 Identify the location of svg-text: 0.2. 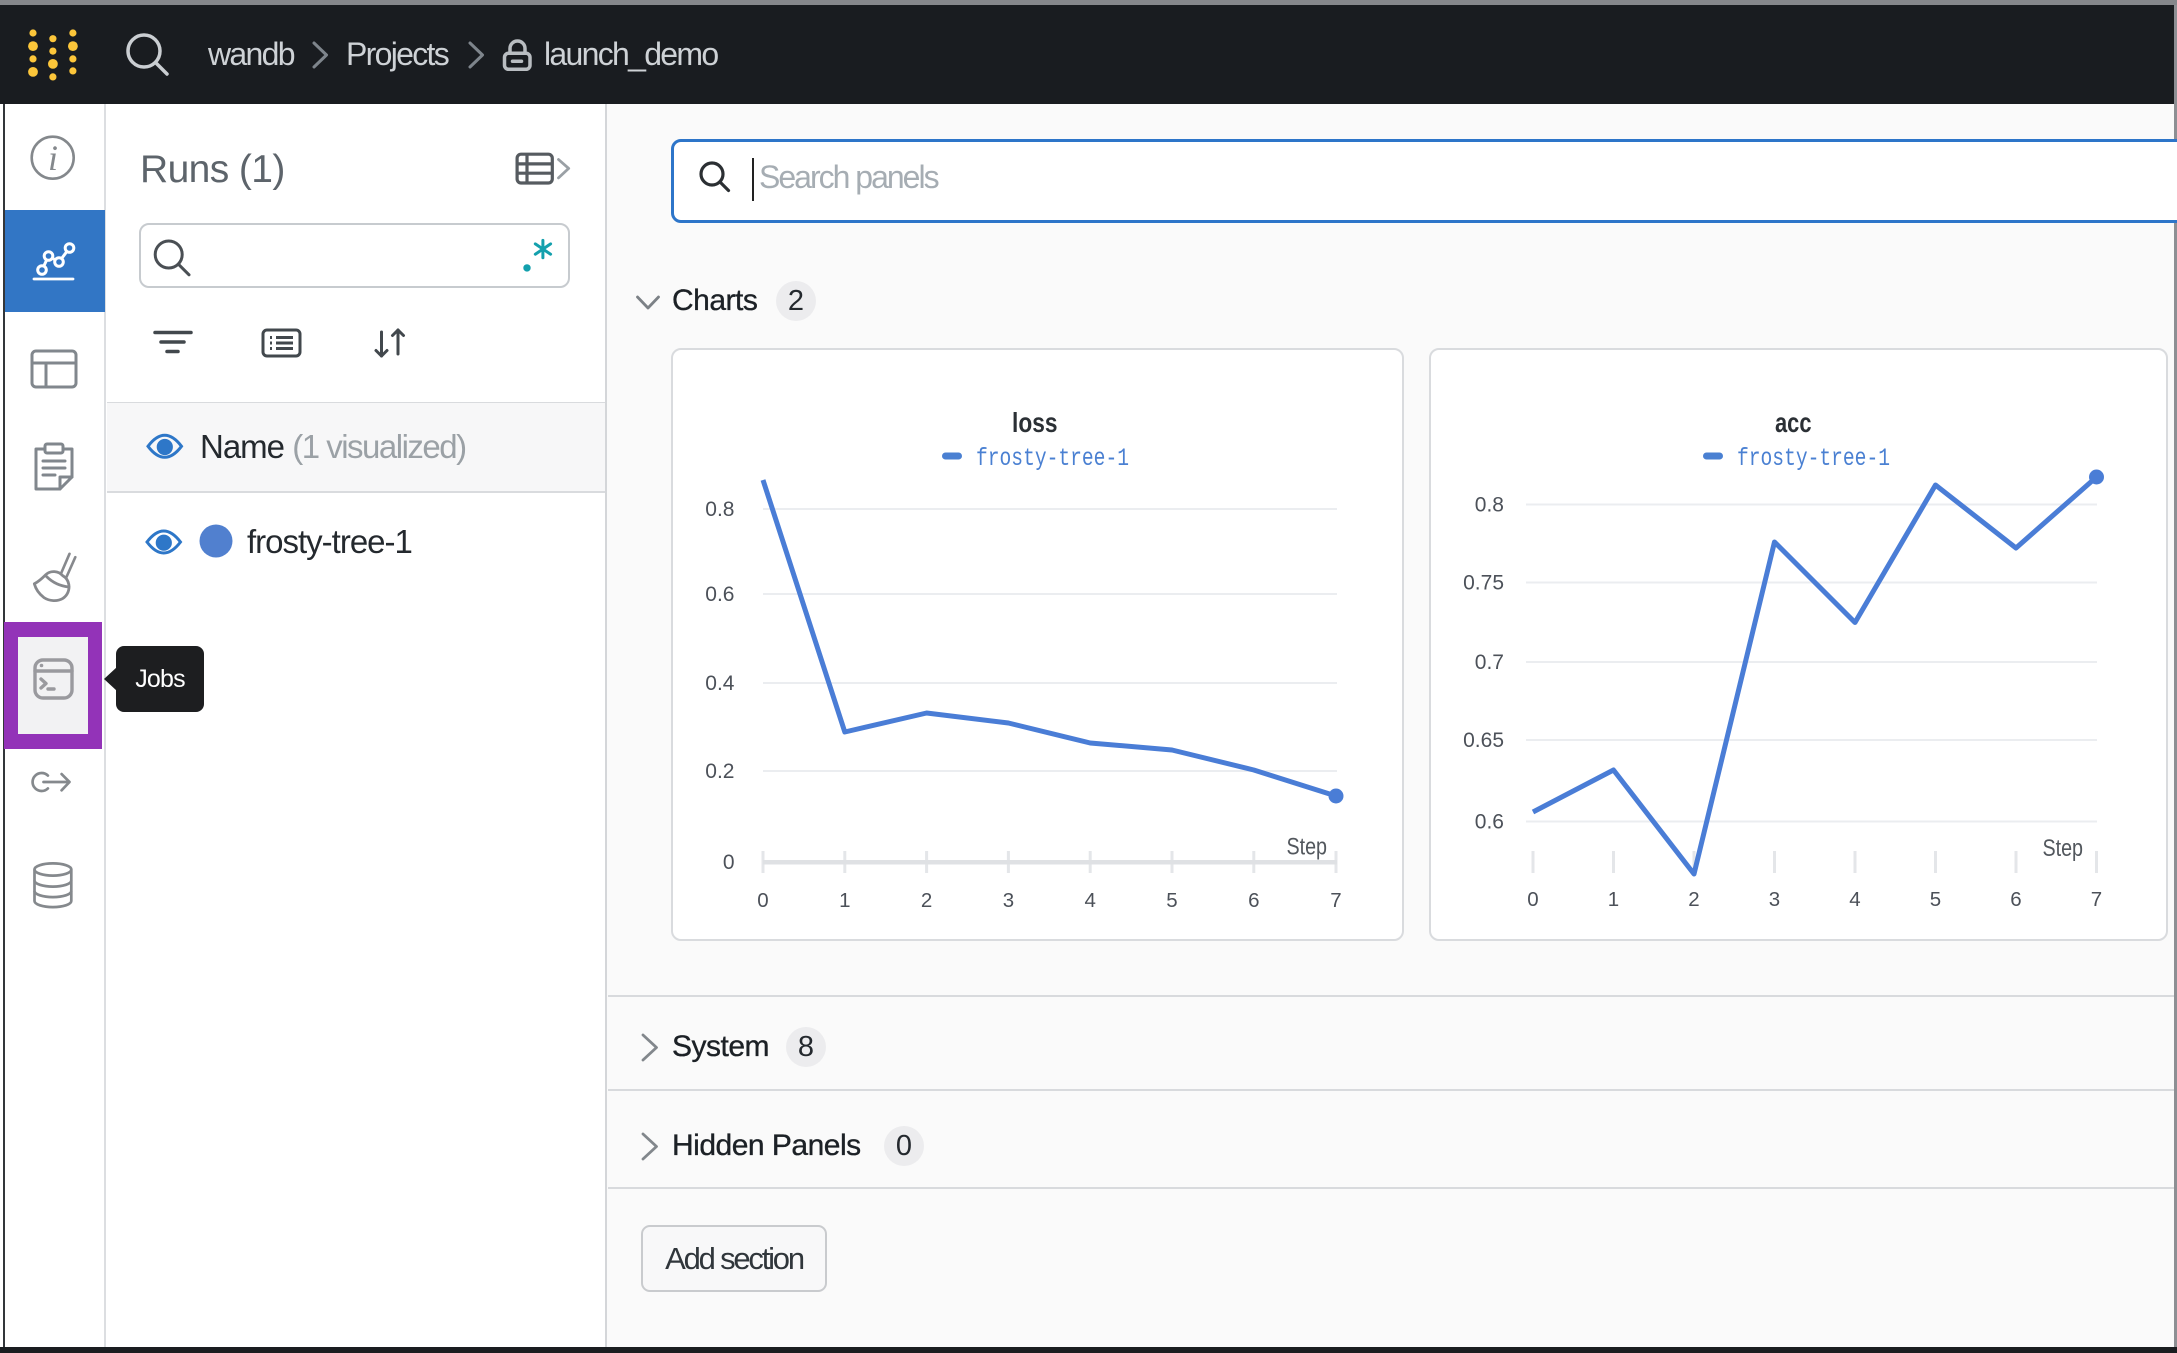
(719, 771).